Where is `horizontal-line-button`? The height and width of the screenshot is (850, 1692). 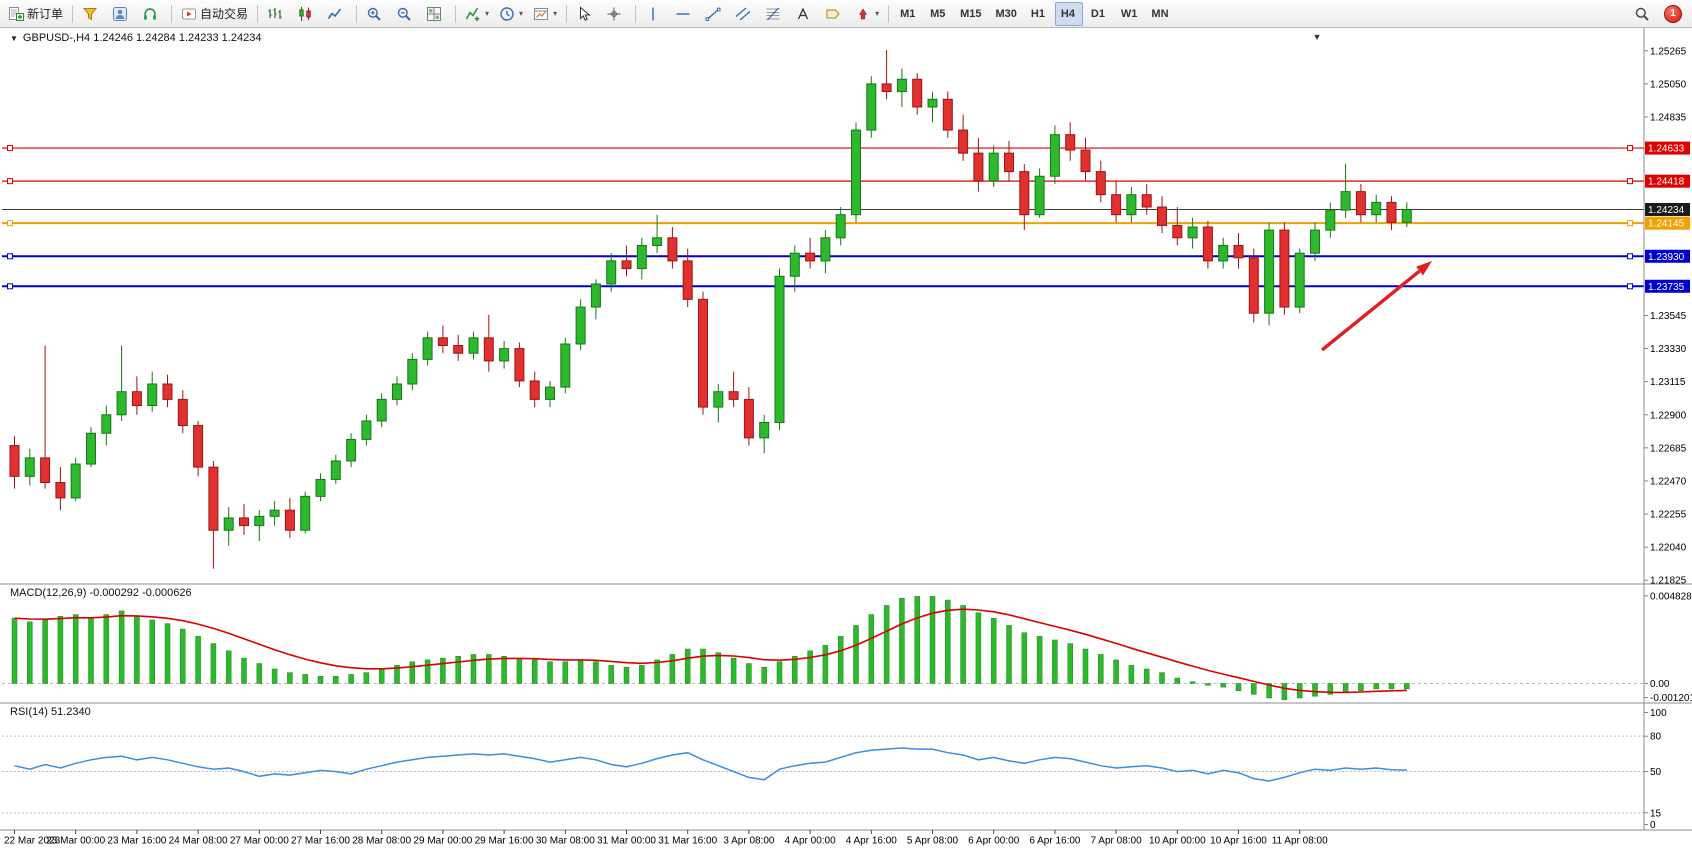
horizontal-line-button is located at coordinates (685, 14).